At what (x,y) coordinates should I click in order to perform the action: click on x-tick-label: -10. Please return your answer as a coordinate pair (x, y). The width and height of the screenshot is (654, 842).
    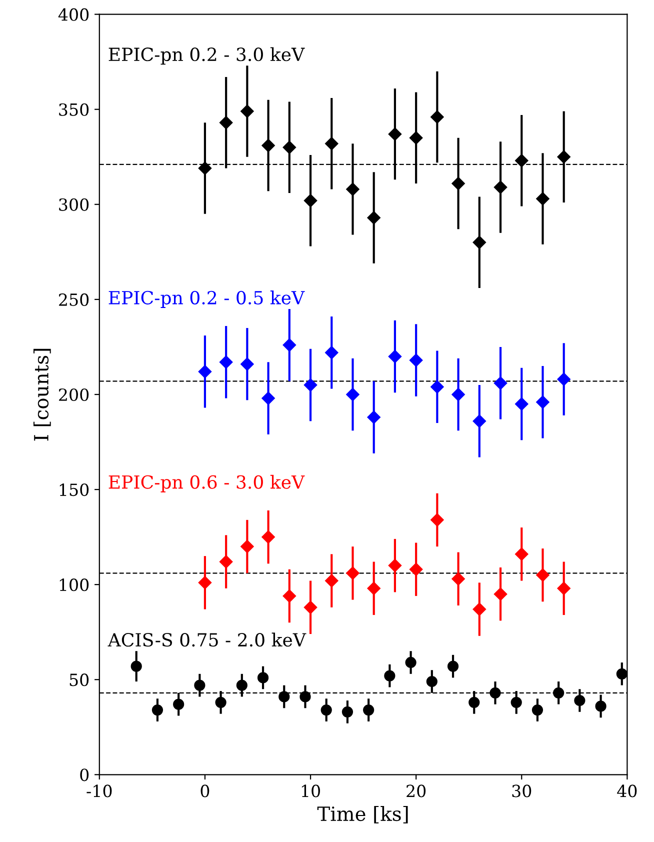
    Looking at the image, I should click on (99, 791).